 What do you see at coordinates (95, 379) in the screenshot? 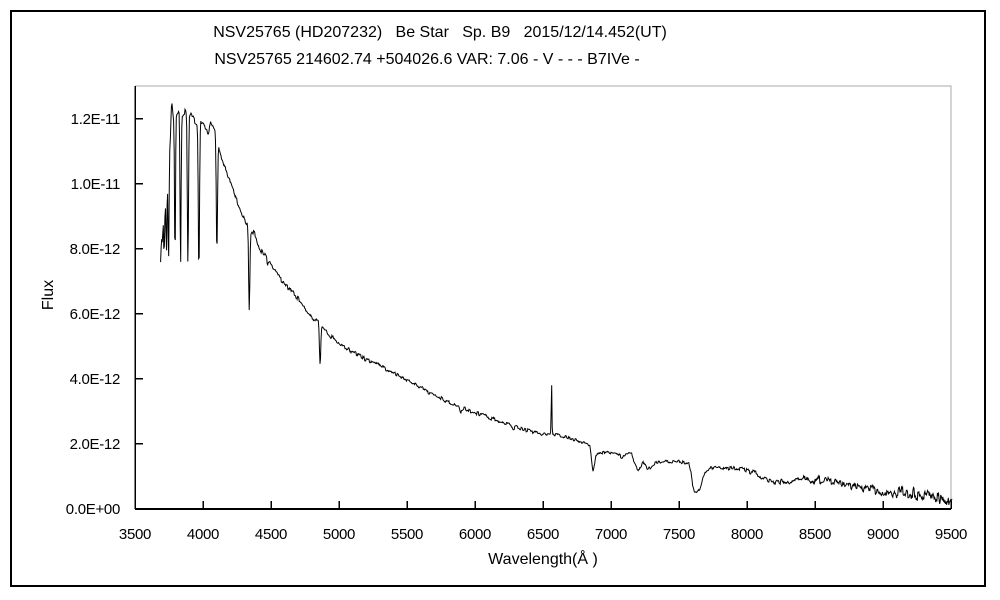
I see `y-tick-label: 4.0E-12` at bounding box center [95, 379].